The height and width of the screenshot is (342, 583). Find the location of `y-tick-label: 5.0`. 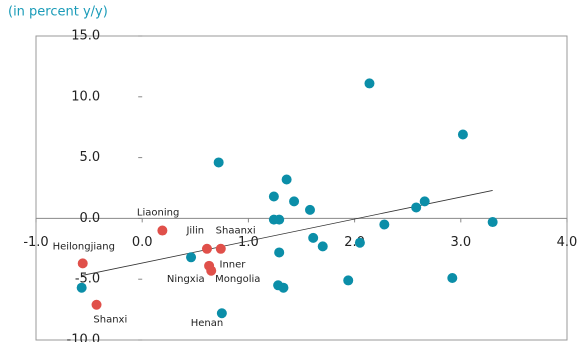

y-tick-label: 5.0 is located at coordinates (90, 157).